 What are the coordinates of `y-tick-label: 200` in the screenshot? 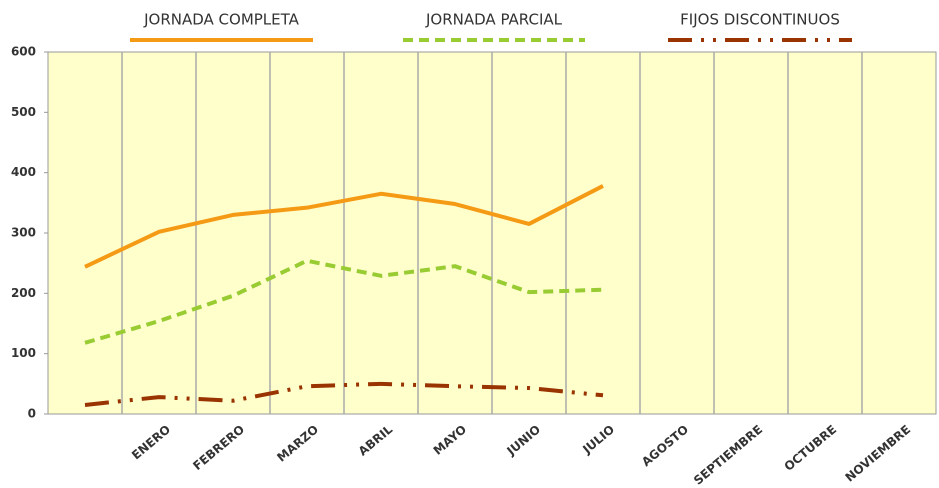 It's located at (23, 293).